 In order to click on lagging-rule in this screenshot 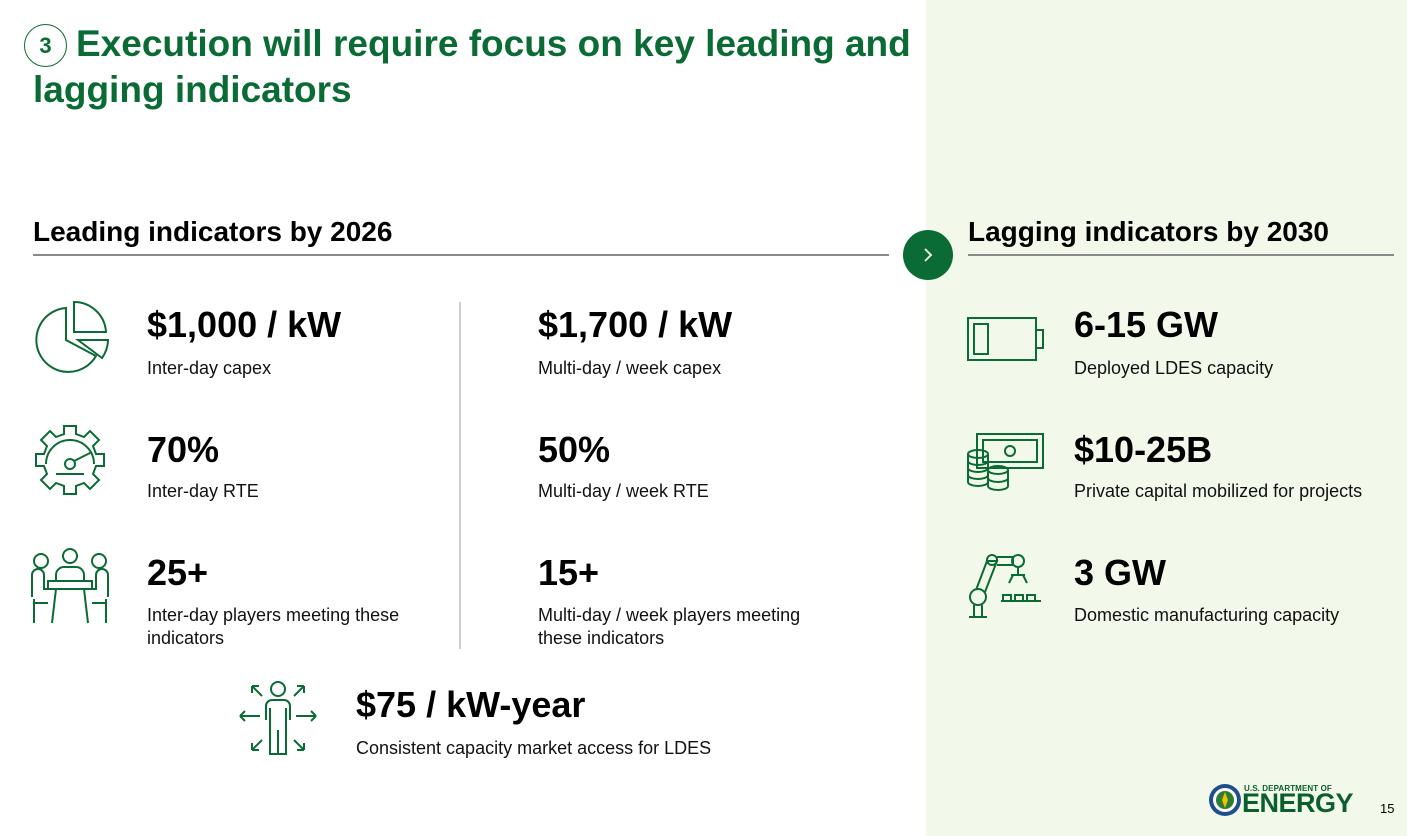, I will do `click(1181, 255)`.